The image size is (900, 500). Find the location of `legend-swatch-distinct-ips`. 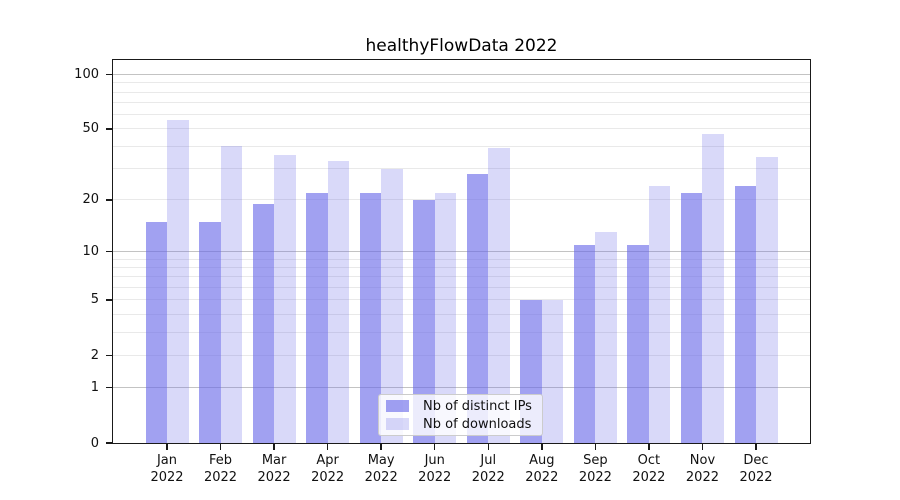

legend-swatch-distinct-ips is located at coordinates (397, 406).